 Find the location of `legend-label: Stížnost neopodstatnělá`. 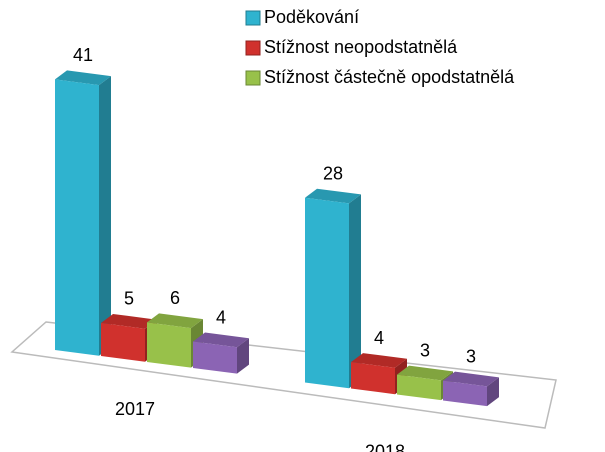

legend-label: Stížnost neopodstatnělá is located at coordinates (361, 47).